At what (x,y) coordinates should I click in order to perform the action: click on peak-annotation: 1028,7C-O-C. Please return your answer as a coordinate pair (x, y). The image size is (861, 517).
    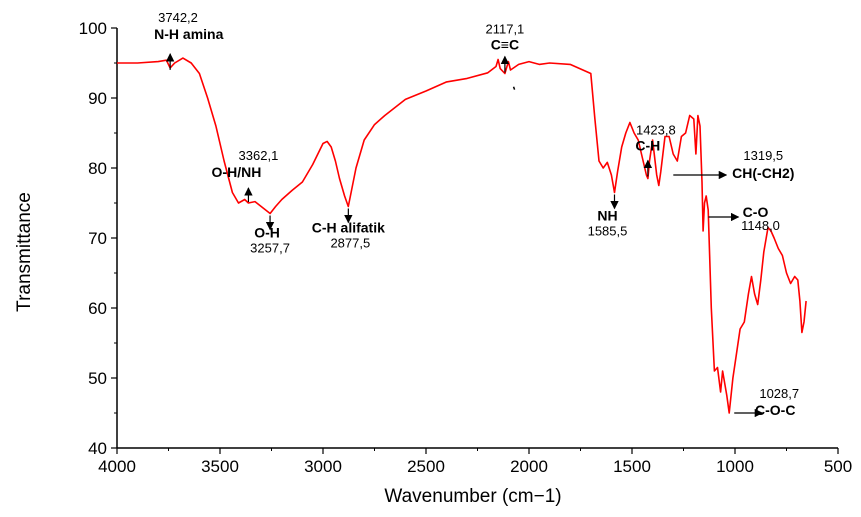
    Looking at the image, I should click on (766, 402).